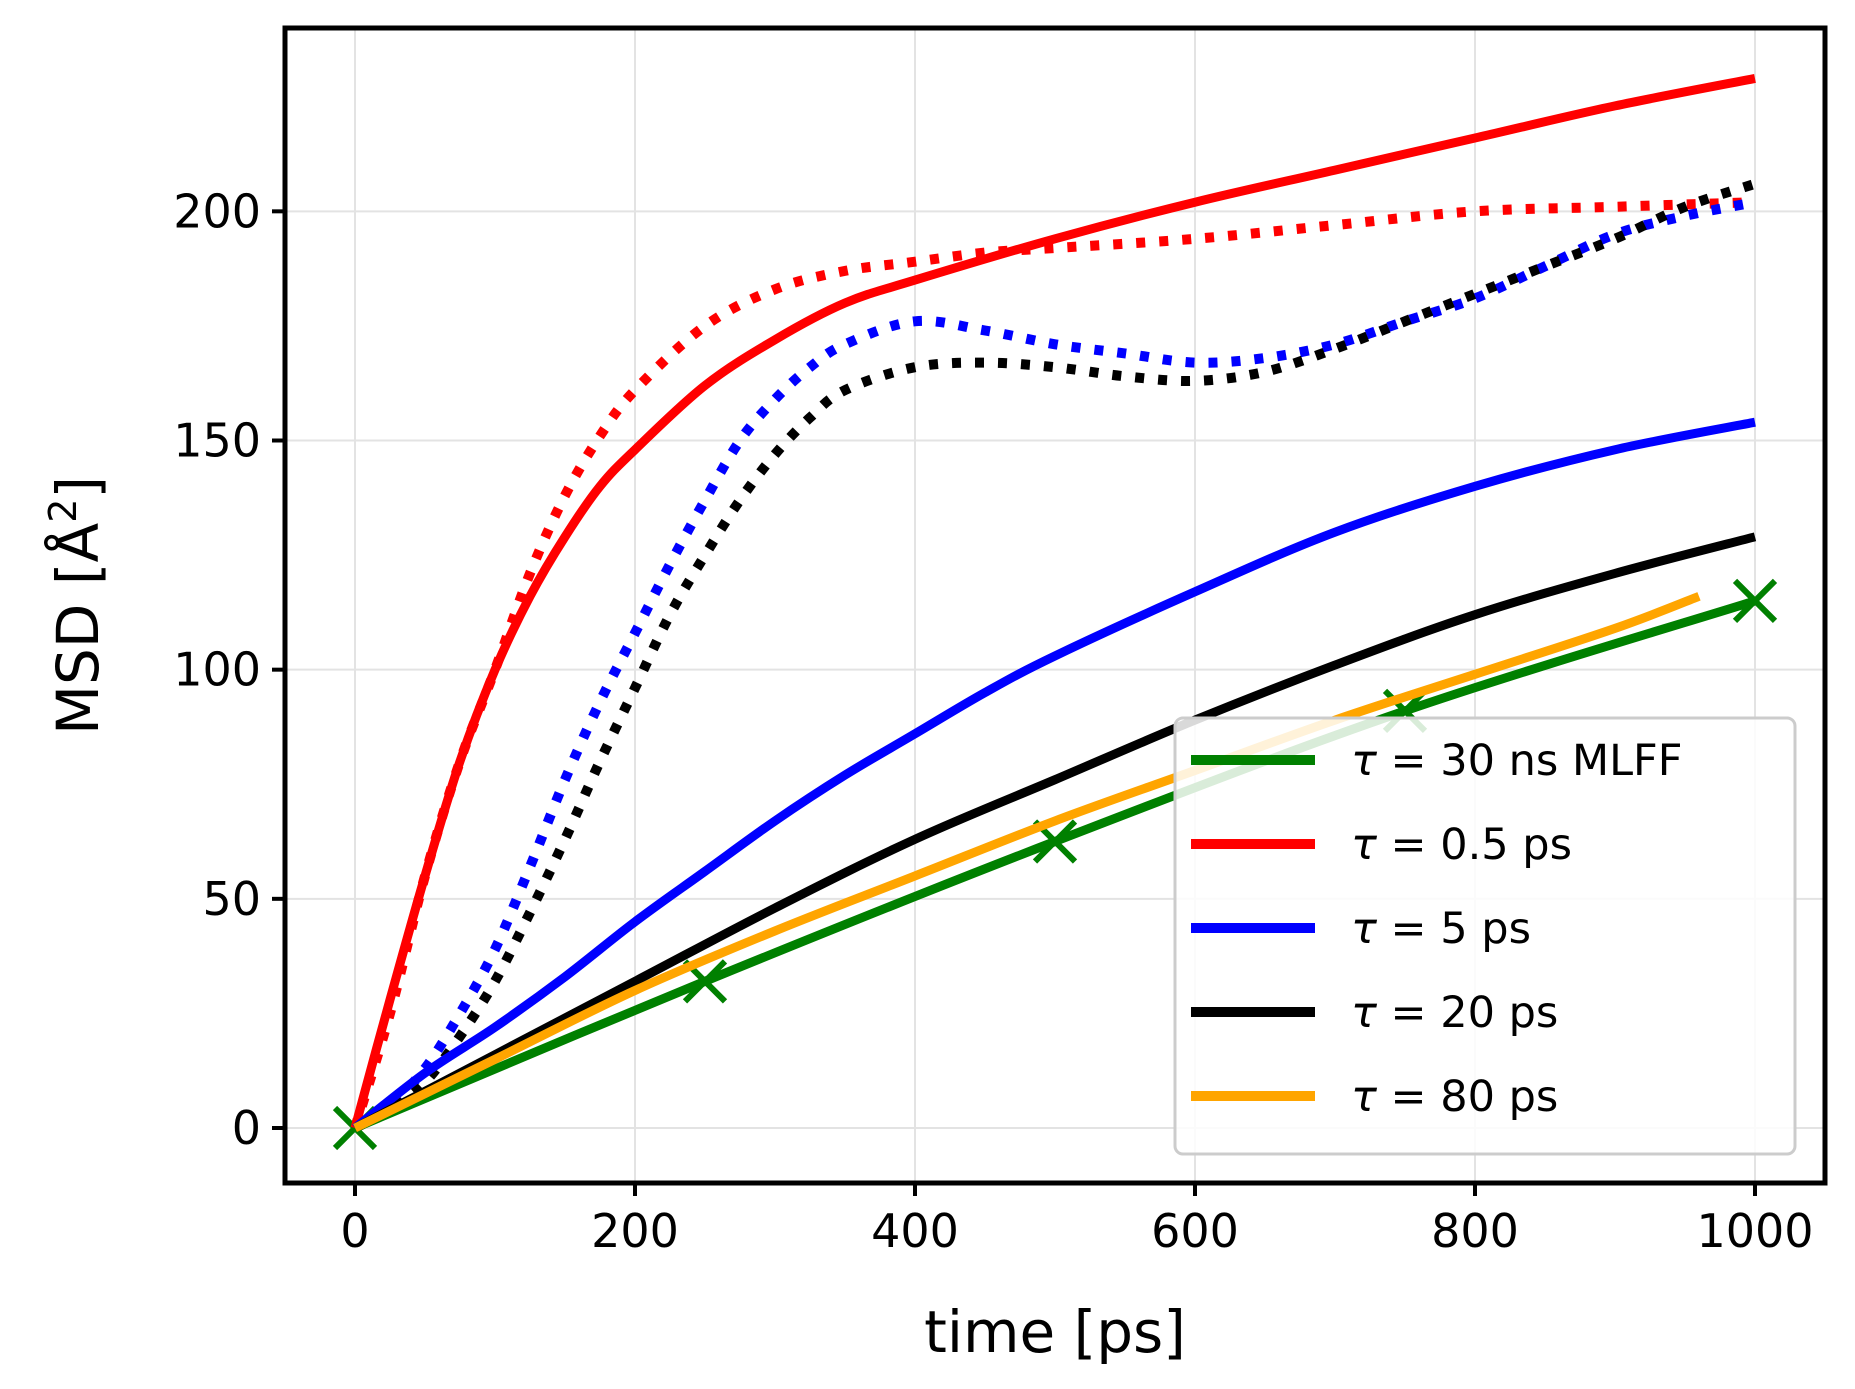 This screenshot has width=1855, height=1389. What do you see at coordinates (1475, 1231) in the screenshot?
I see `x-tick-label: 800` at bounding box center [1475, 1231].